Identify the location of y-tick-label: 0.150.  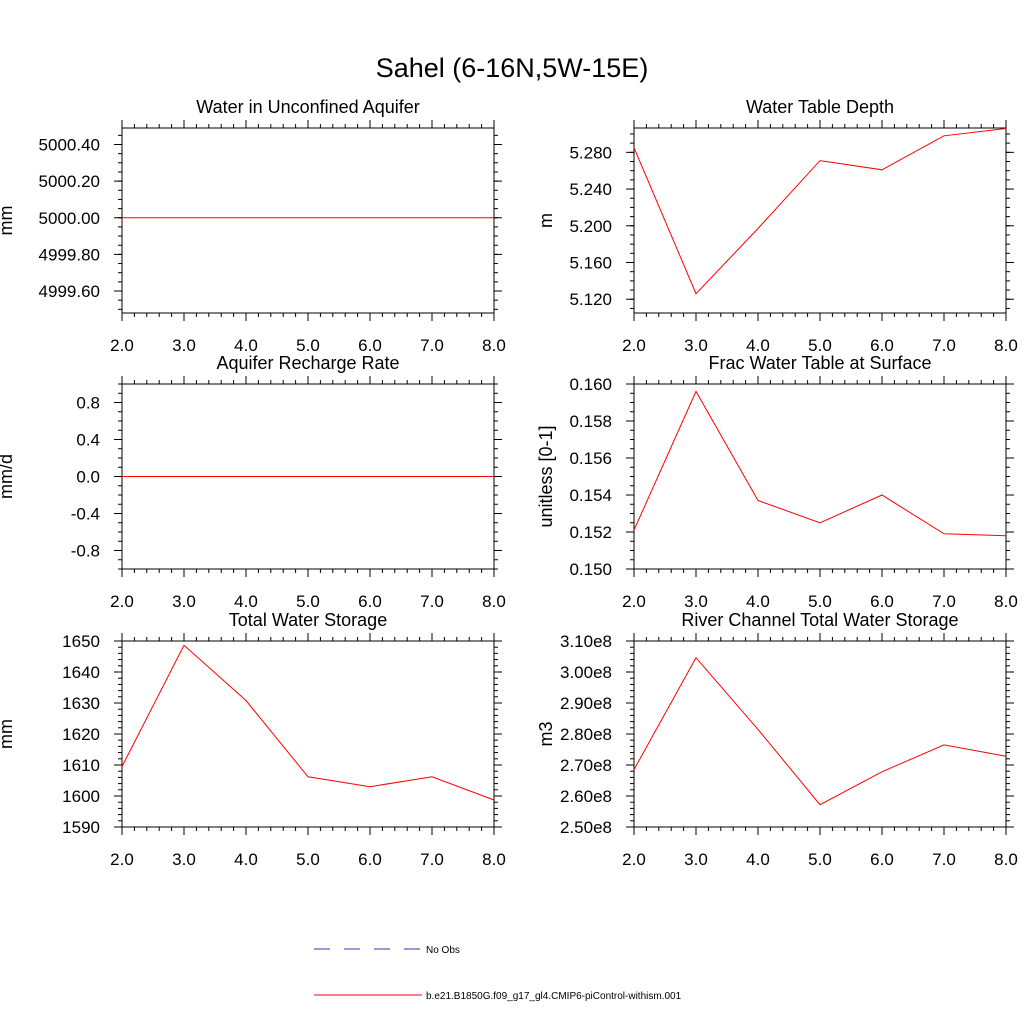
(590, 569).